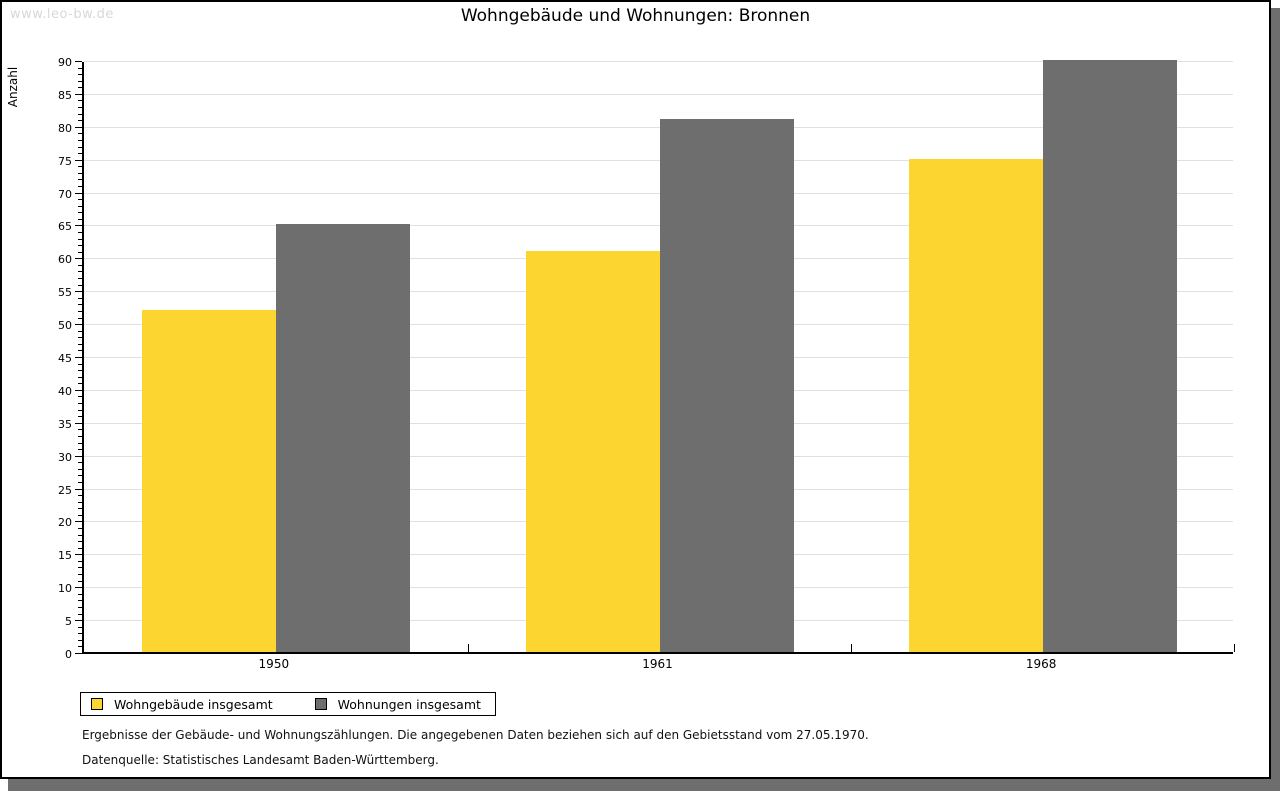 Image resolution: width=1280 pixels, height=791 pixels. I want to click on bar-1968-series2, so click(1110, 356).